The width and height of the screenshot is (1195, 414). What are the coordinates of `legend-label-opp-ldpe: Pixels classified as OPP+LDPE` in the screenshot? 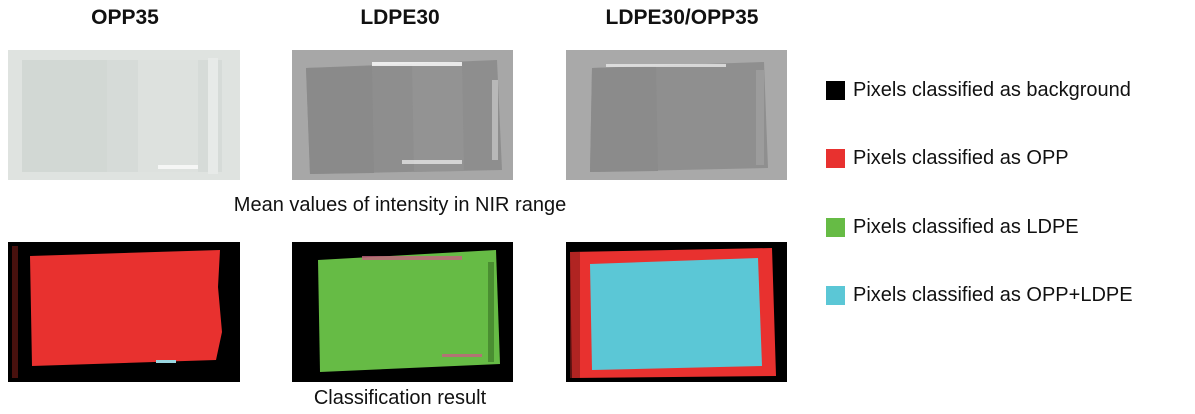 It's located at (993, 294).